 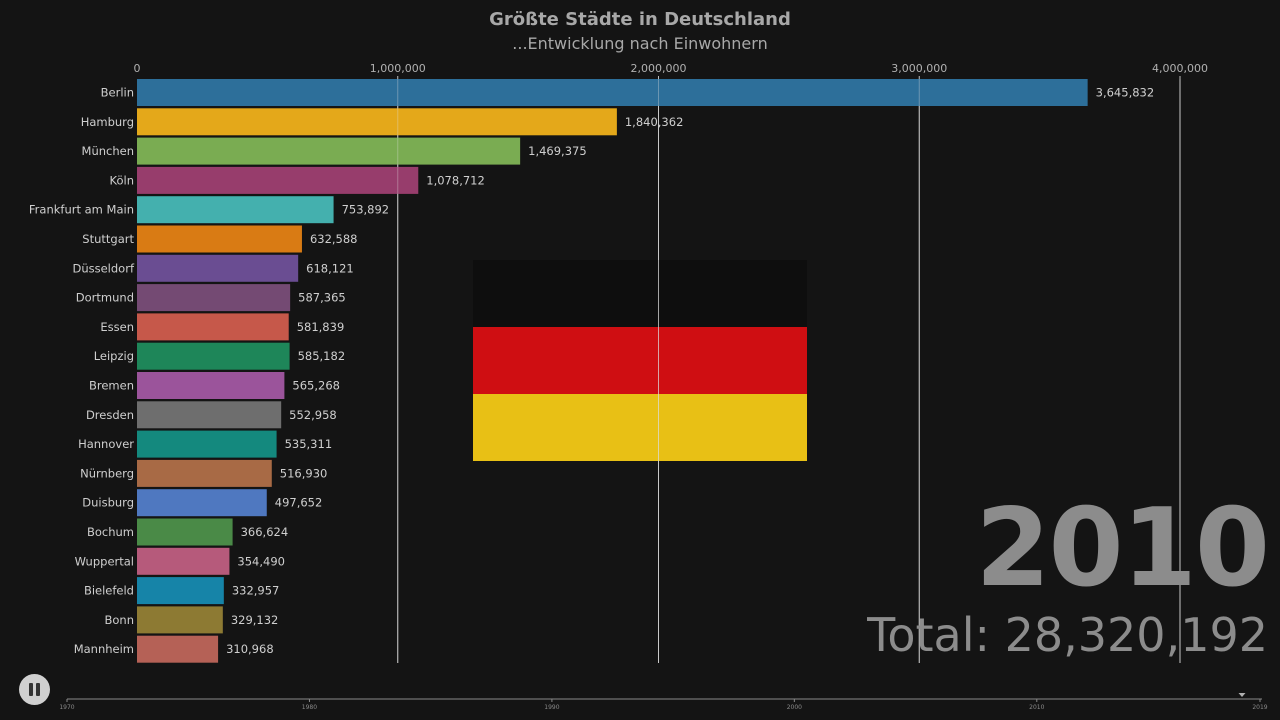 I want to click on bar-value-label: 332,957, so click(x=256, y=591).